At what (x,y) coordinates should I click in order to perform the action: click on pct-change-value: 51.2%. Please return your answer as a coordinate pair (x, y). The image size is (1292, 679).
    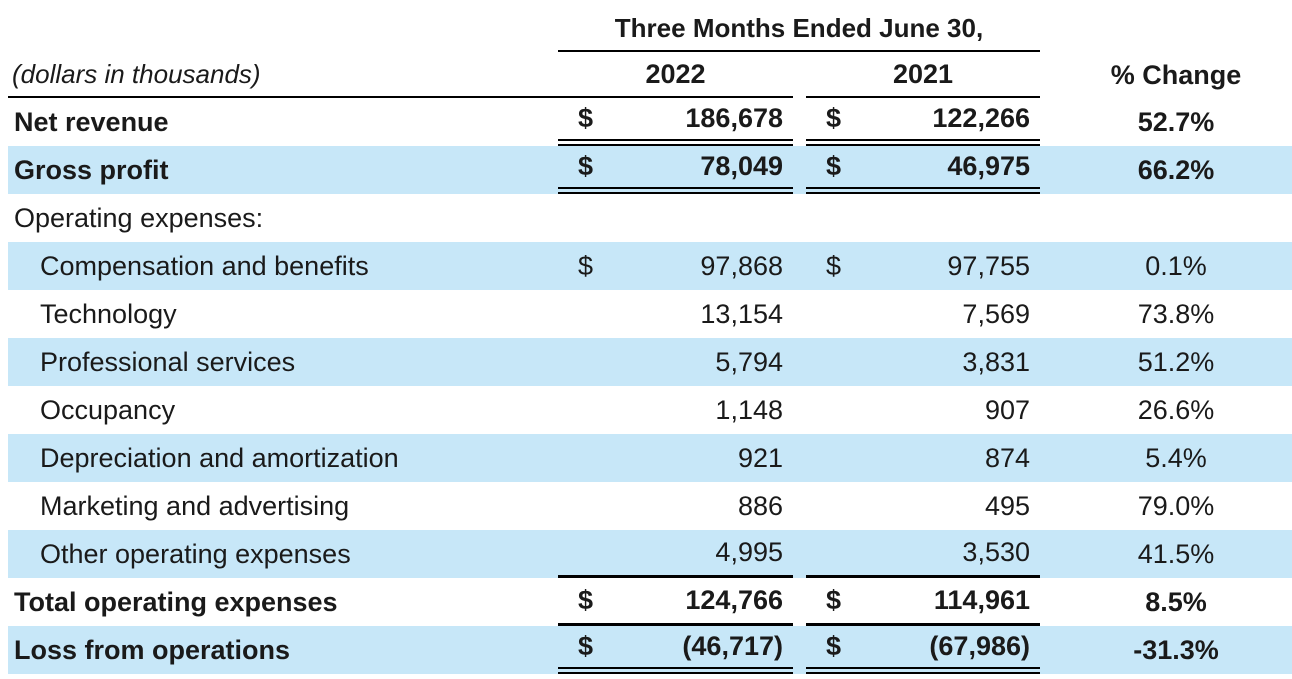
    Looking at the image, I should click on (1176, 361).